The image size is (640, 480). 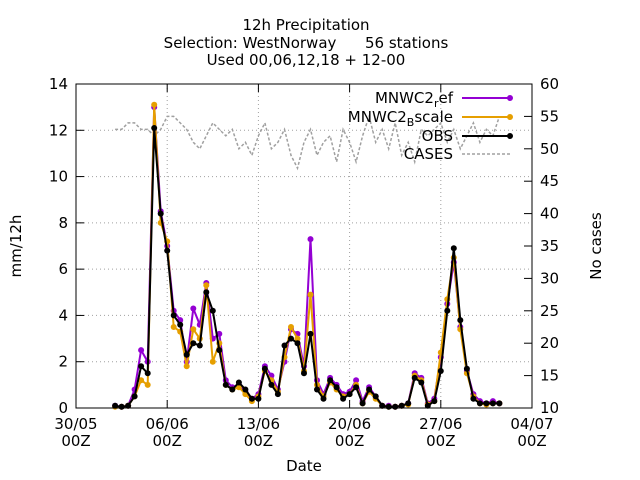 What do you see at coordinates (549, 278) in the screenshot?
I see `y2-tick-label: 30` at bounding box center [549, 278].